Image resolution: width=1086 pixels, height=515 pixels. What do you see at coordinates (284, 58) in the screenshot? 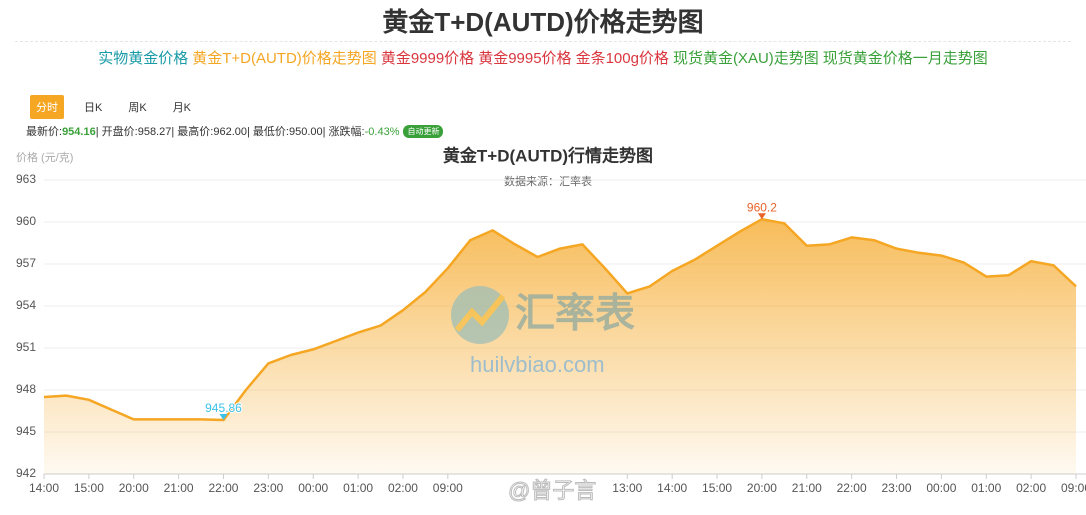
I see `nav-link: 黄金T+D(AUTD)价格走势图` at bounding box center [284, 58].